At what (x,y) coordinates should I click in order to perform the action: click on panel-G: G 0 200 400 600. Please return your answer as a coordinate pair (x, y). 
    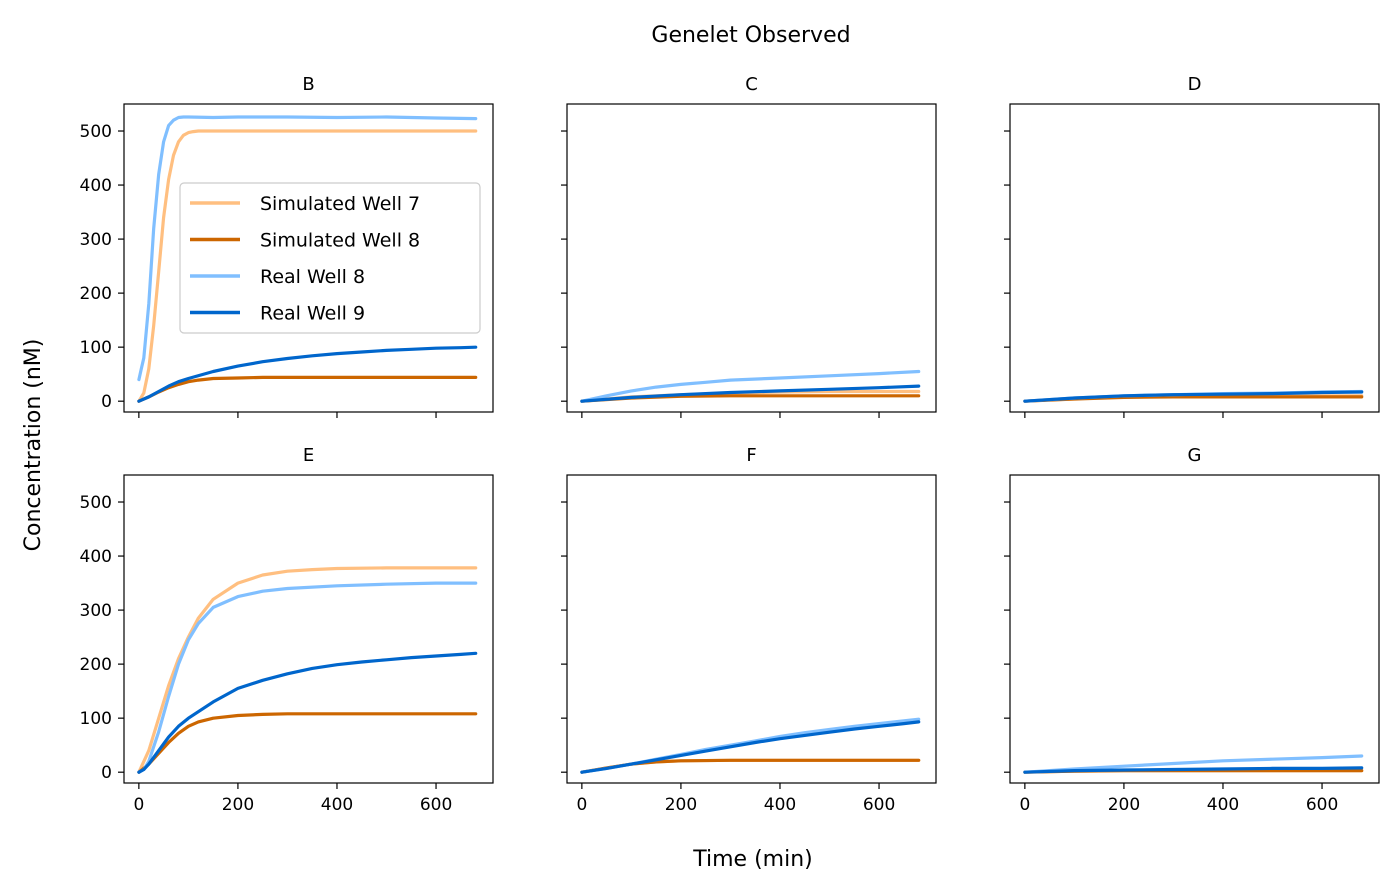
    Looking at the image, I should click on (1192, 630).